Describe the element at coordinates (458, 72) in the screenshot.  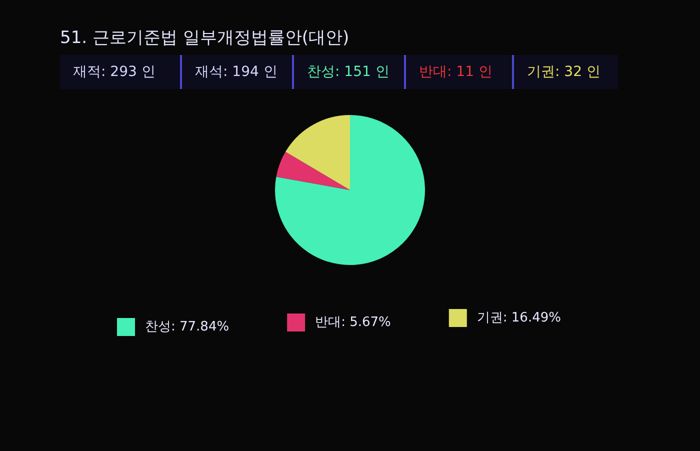
I see `text: 반대: 11 인` at that location.